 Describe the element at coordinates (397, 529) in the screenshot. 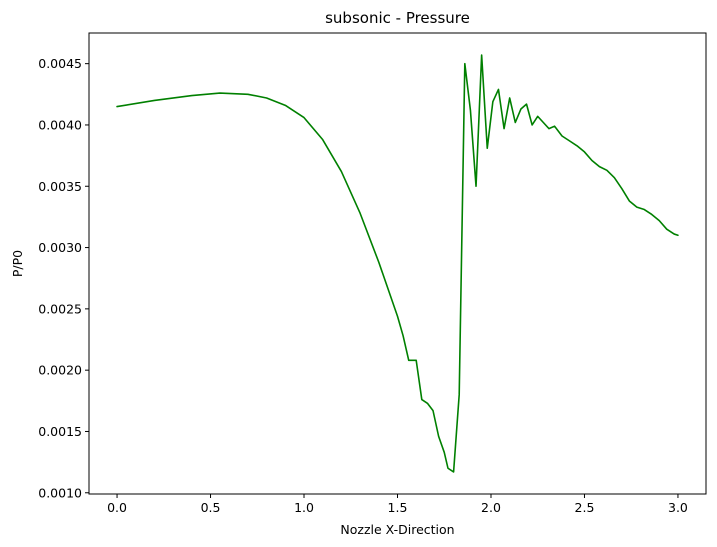

I see `x-axis-title: Nozzle X-Direction` at that location.